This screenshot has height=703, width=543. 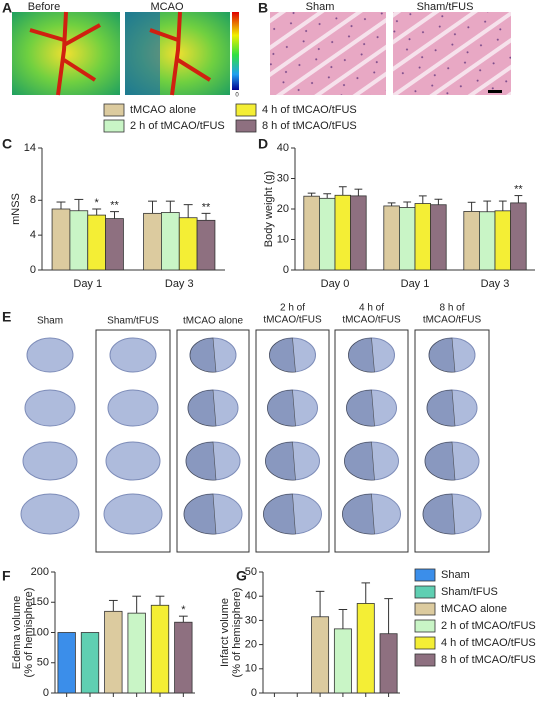 What do you see at coordinates (320, 7) in the screenshot?
I see `image-title: Sham` at bounding box center [320, 7].